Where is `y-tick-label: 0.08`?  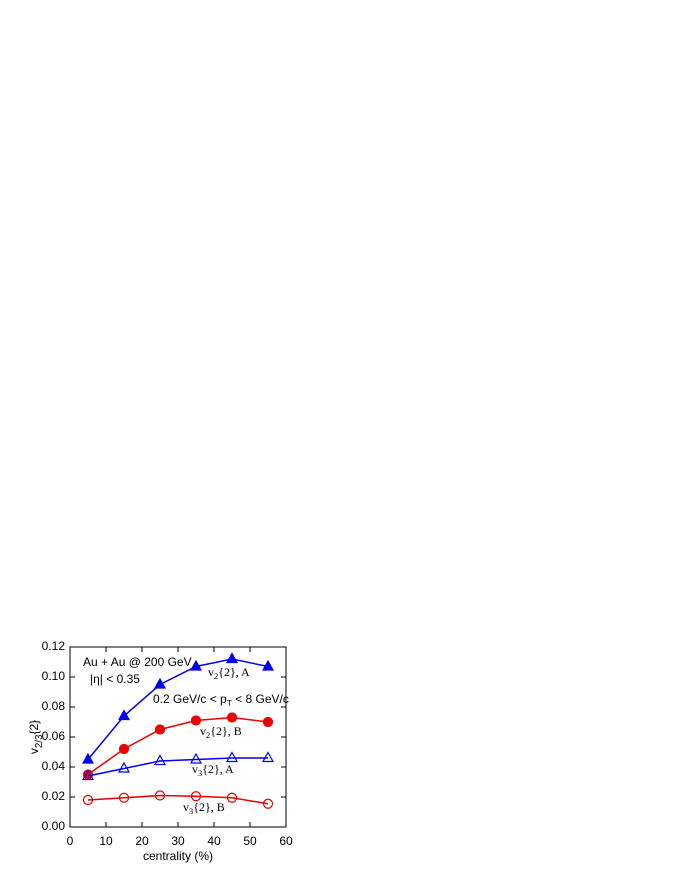
y-tick-label: 0.08 is located at coordinates (54, 706).